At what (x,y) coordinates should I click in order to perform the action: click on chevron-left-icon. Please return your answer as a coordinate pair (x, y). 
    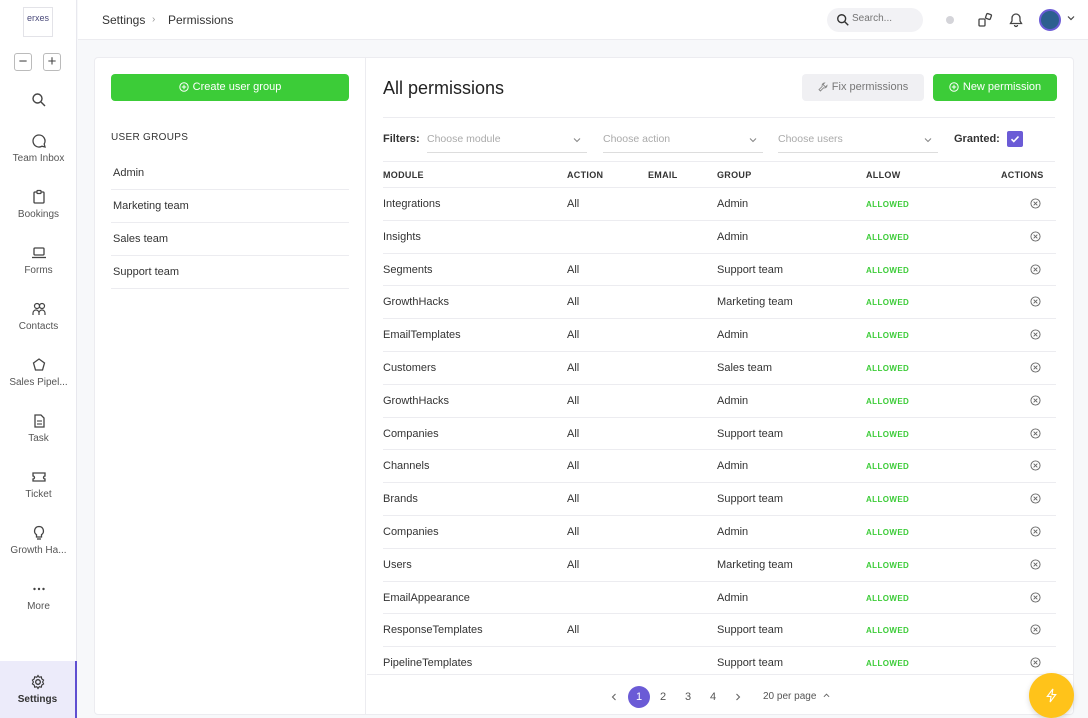
    Looking at the image, I should click on (614, 697).